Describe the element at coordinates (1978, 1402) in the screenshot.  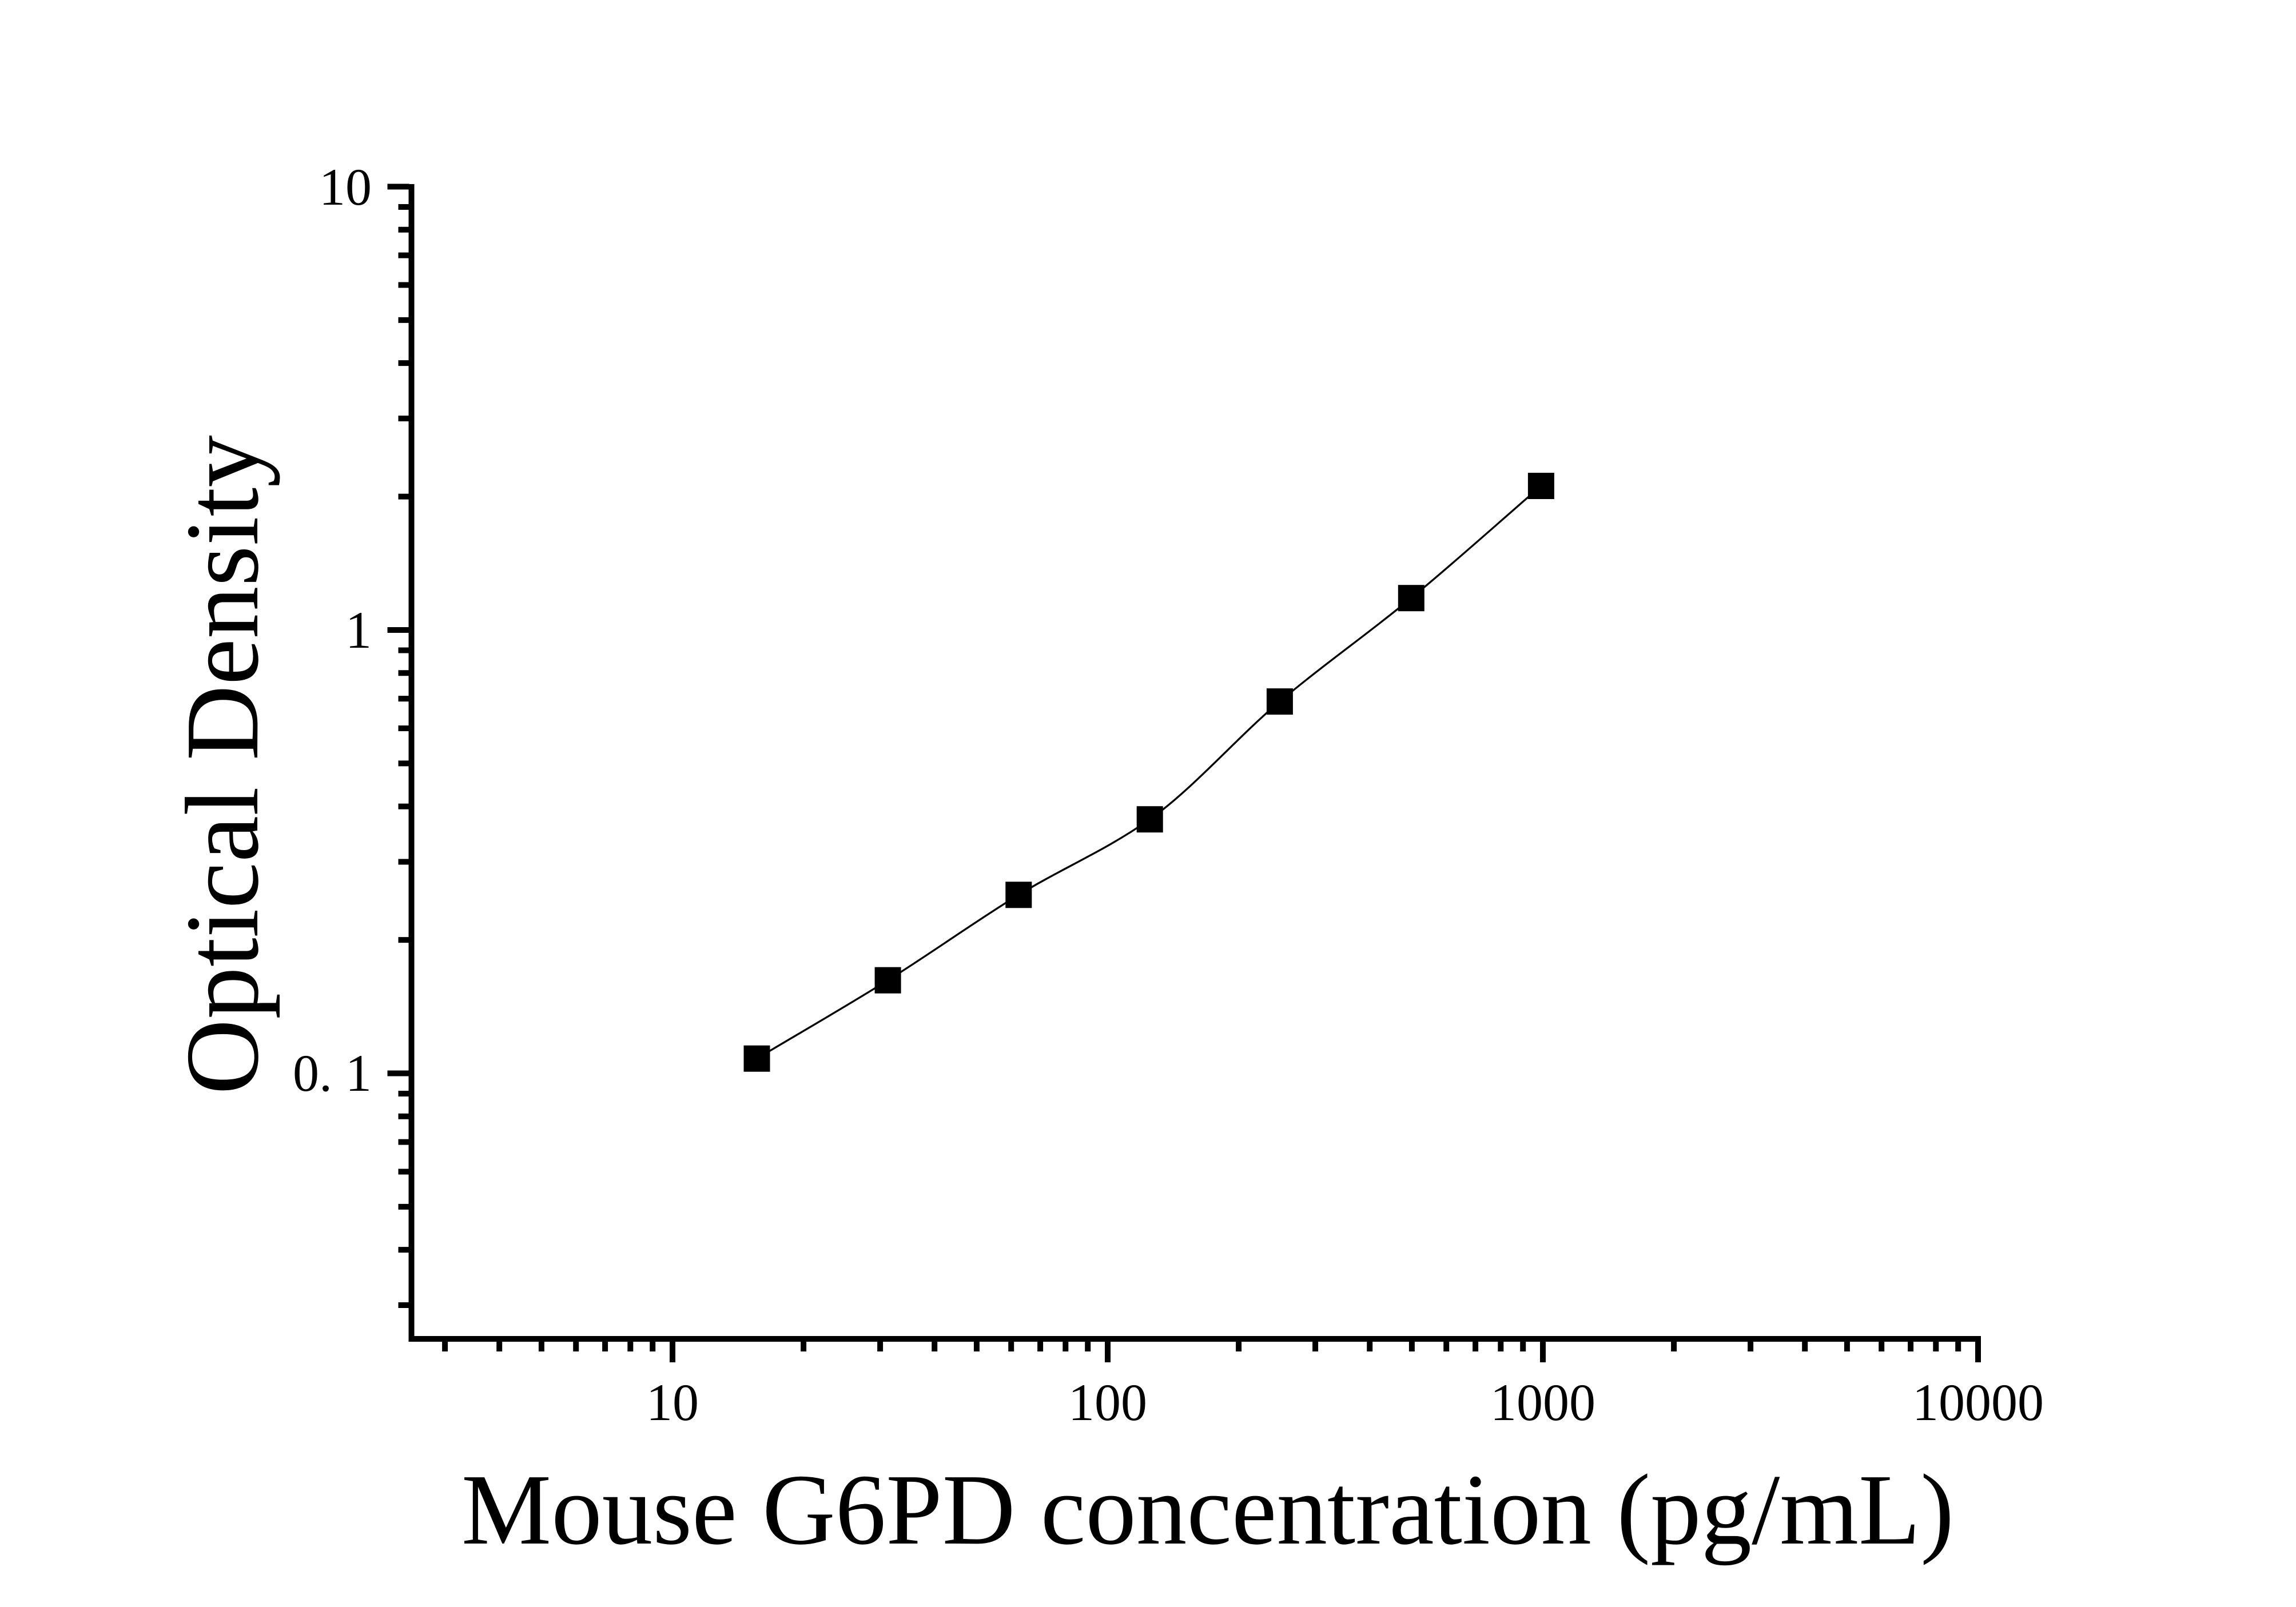
I see `svg-text: 10000` at that location.